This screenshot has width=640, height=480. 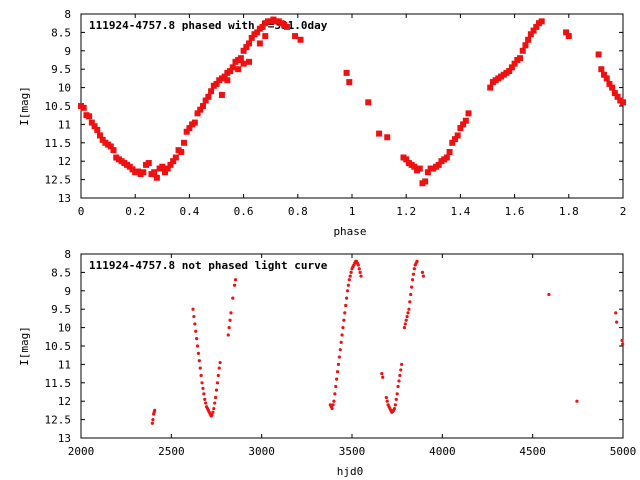 I want to click on y-tick-label: 11.5, so click(x=58, y=143).